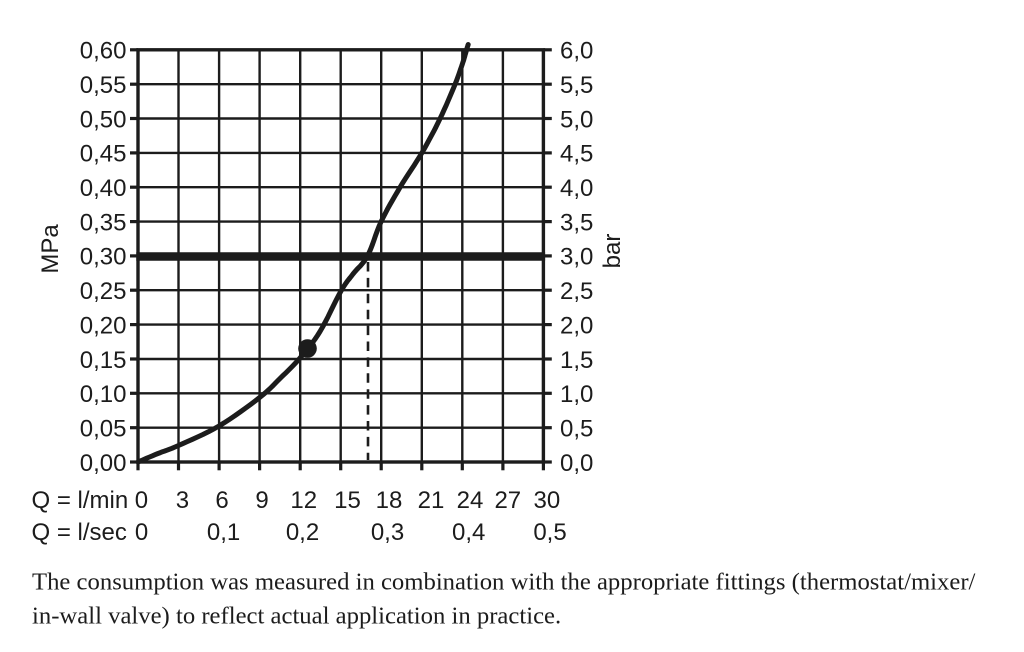  Describe the element at coordinates (103, 119) in the screenshot. I see `svg-text: 0,50` at that location.